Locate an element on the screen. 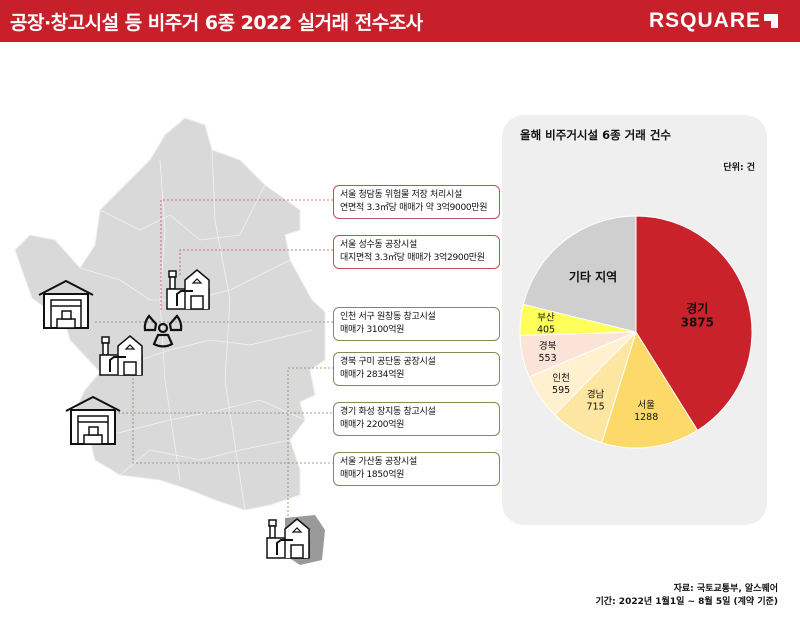  callout-gumi: 경북 구미 공단동 공장시설 매매가 2834억원 is located at coordinates (416, 369).